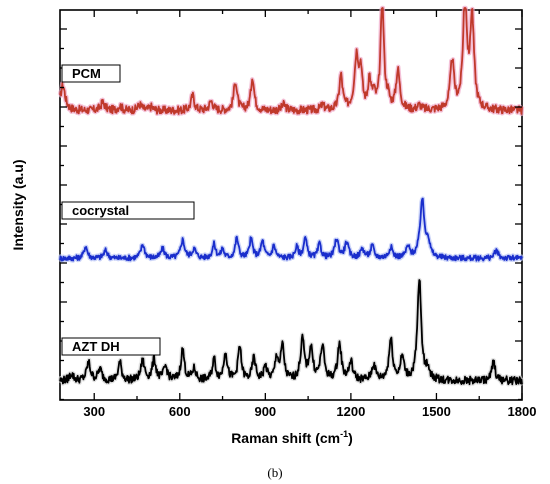  I want to click on x-tick-label: 1800, so click(522, 411).